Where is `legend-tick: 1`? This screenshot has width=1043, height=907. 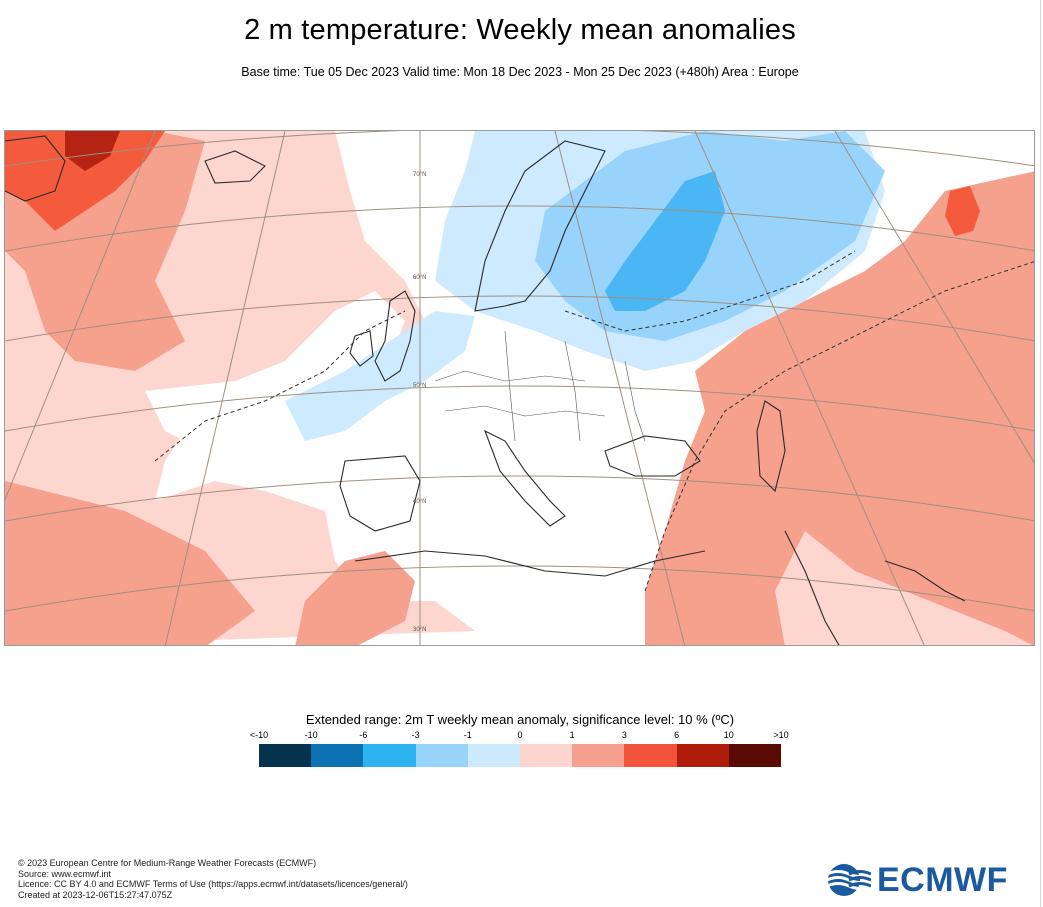 legend-tick: 1 is located at coordinates (572, 735).